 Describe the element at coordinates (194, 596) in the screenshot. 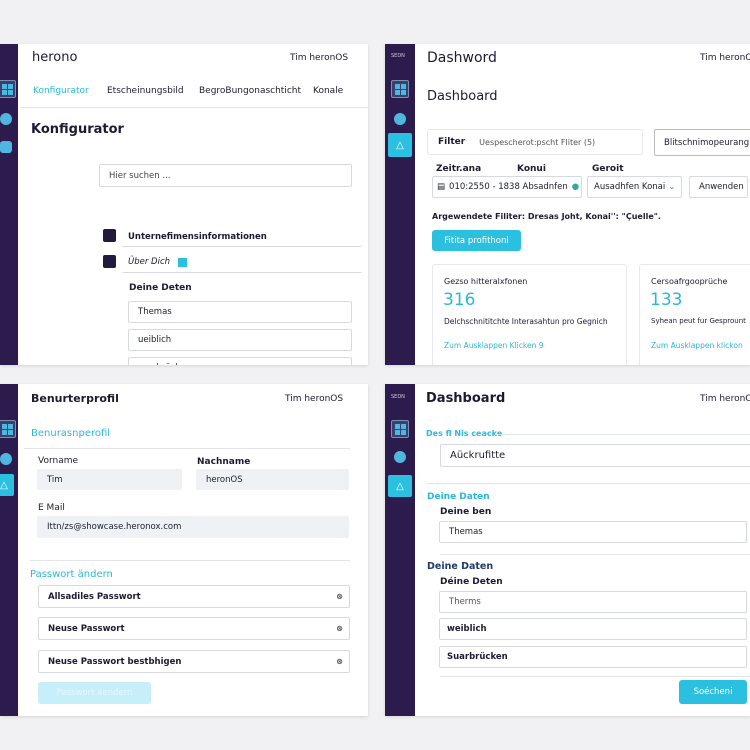

I see `current-password-input: Allsadiles Passwort ⊗` at that location.